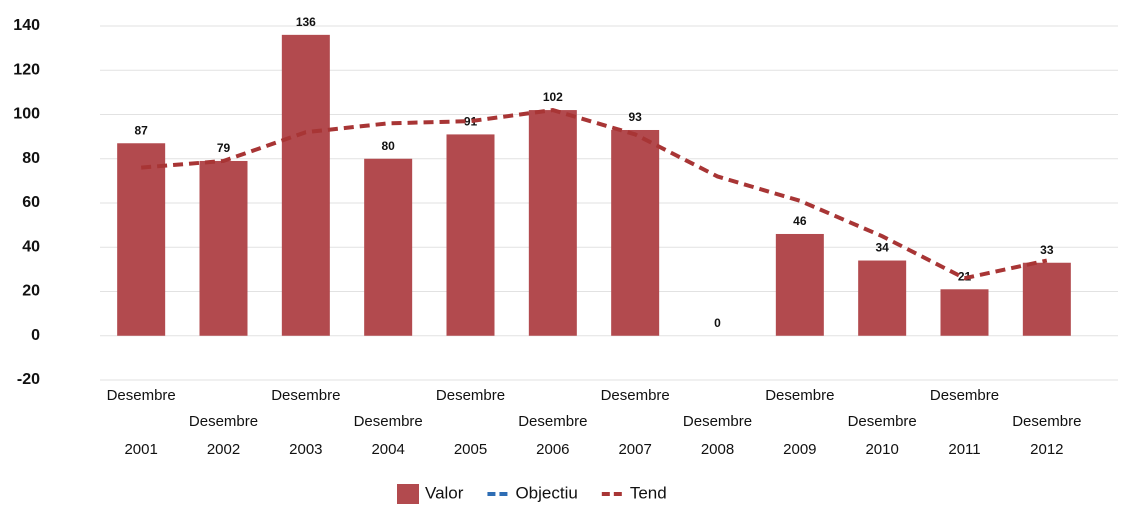 The height and width of the screenshot is (509, 1126). I want to click on value-label: 0, so click(717, 323).